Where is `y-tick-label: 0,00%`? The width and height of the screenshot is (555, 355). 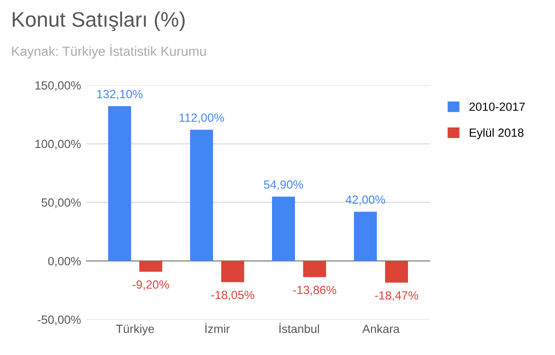
y-tick-label: 0,00% is located at coordinates (64, 261).